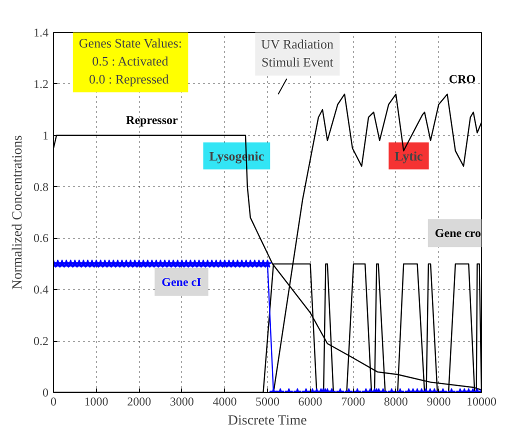 This screenshot has height=431, width=511. What do you see at coordinates (224, 401) in the screenshot?
I see `x-tick-label: 4000` at bounding box center [224, 401].